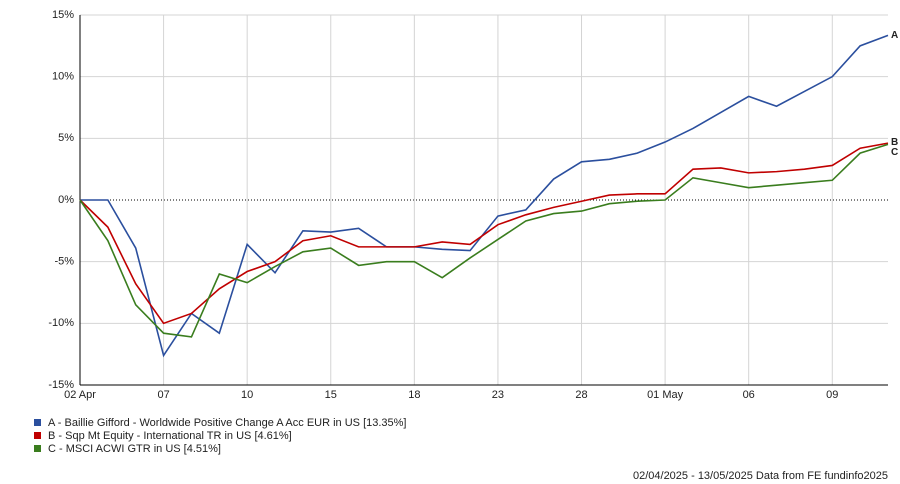  Describe the element at coordinates (894, 142) in the screenshot. I see `end-label: B` at that location.